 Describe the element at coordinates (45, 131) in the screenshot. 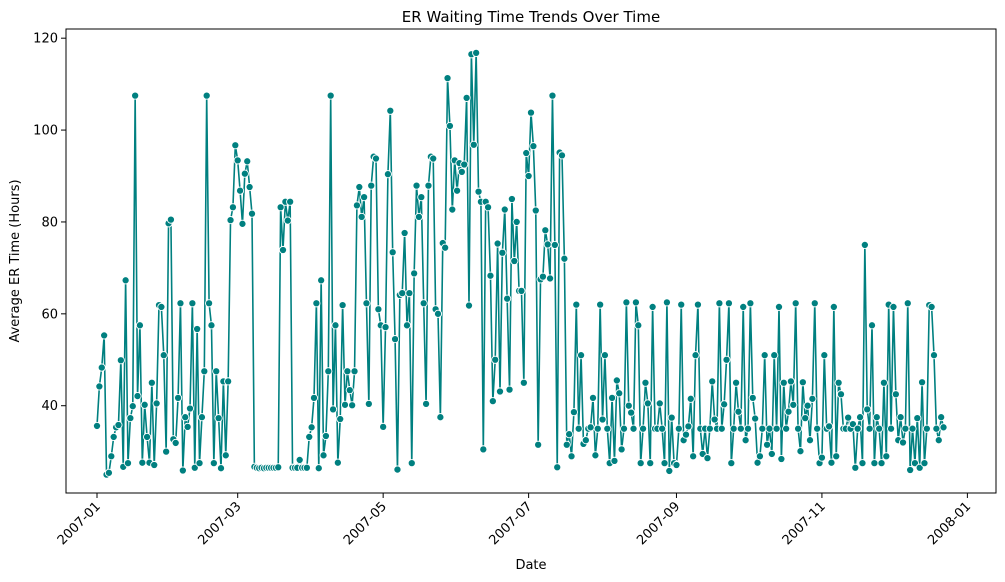

I see `y-tick-label: 100` at that location.